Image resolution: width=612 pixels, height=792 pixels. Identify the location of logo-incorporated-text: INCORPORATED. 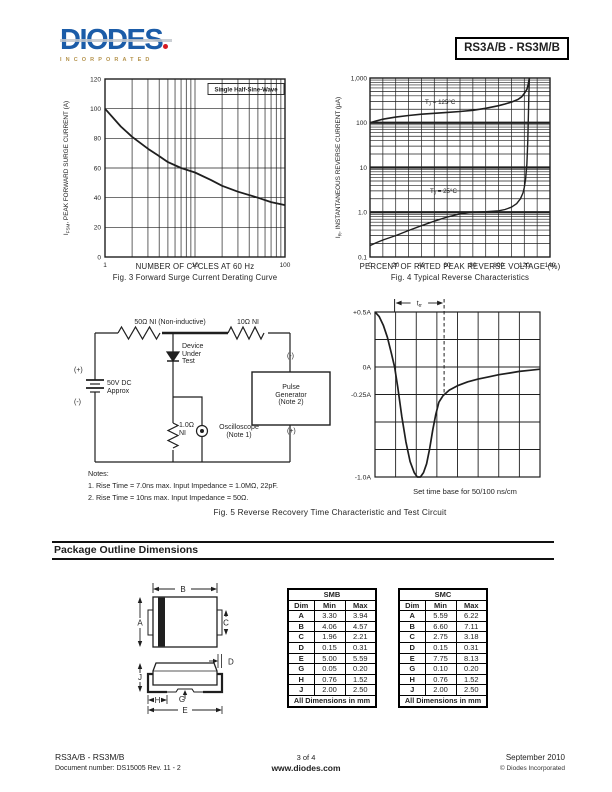
(107, 60).